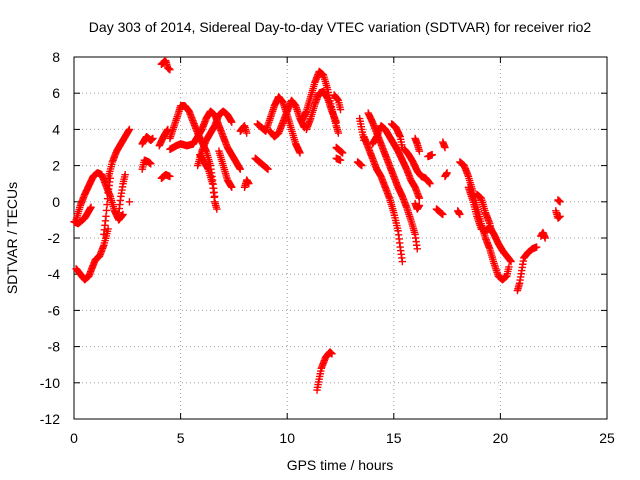 This screenshot has width=640, height=480. What do you see at coordinates (50, 419) in the screenshot?
I see `y-tick-label: -12` at bounding box center [50, 419].